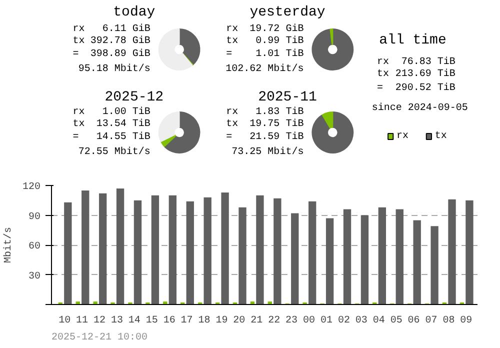 This screenshot has width=500, height=348. What do you see at coordinates (120, 54) in the screenshot?
I see `text: 398.89 GiB` at bounding box center [120, 54].